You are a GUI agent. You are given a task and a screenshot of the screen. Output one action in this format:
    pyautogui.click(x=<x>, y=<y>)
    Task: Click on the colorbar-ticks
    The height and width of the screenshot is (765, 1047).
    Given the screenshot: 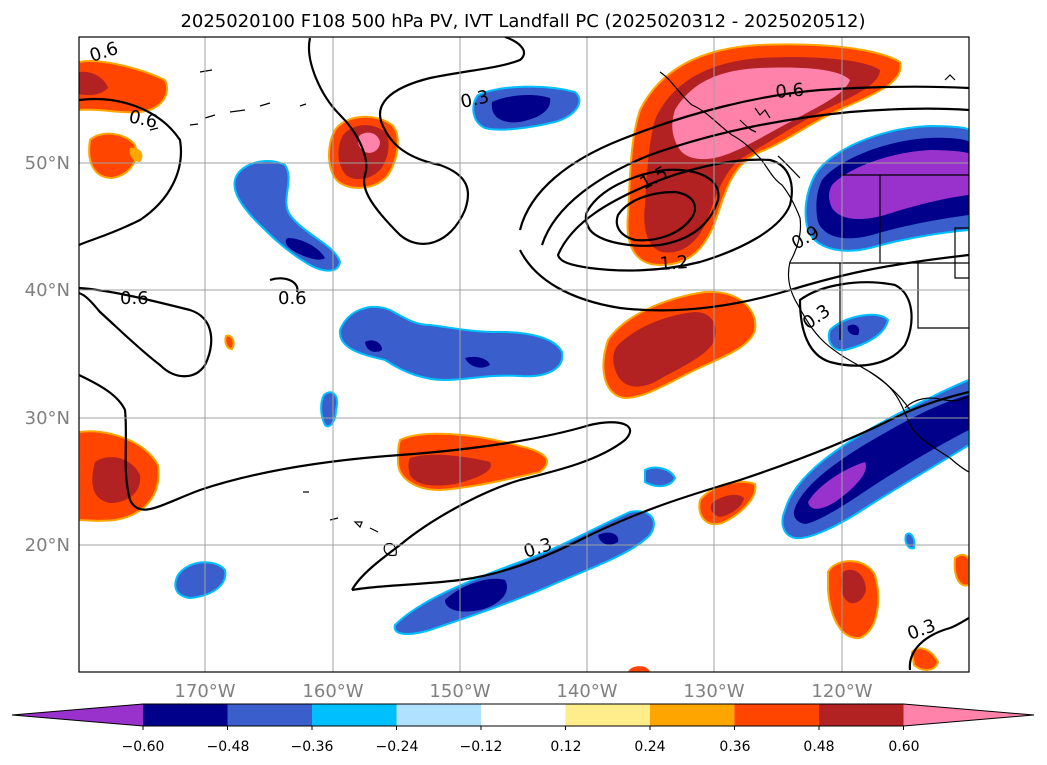 What is the action you would take?
    pyautogui.click(x=523, y=728)
    